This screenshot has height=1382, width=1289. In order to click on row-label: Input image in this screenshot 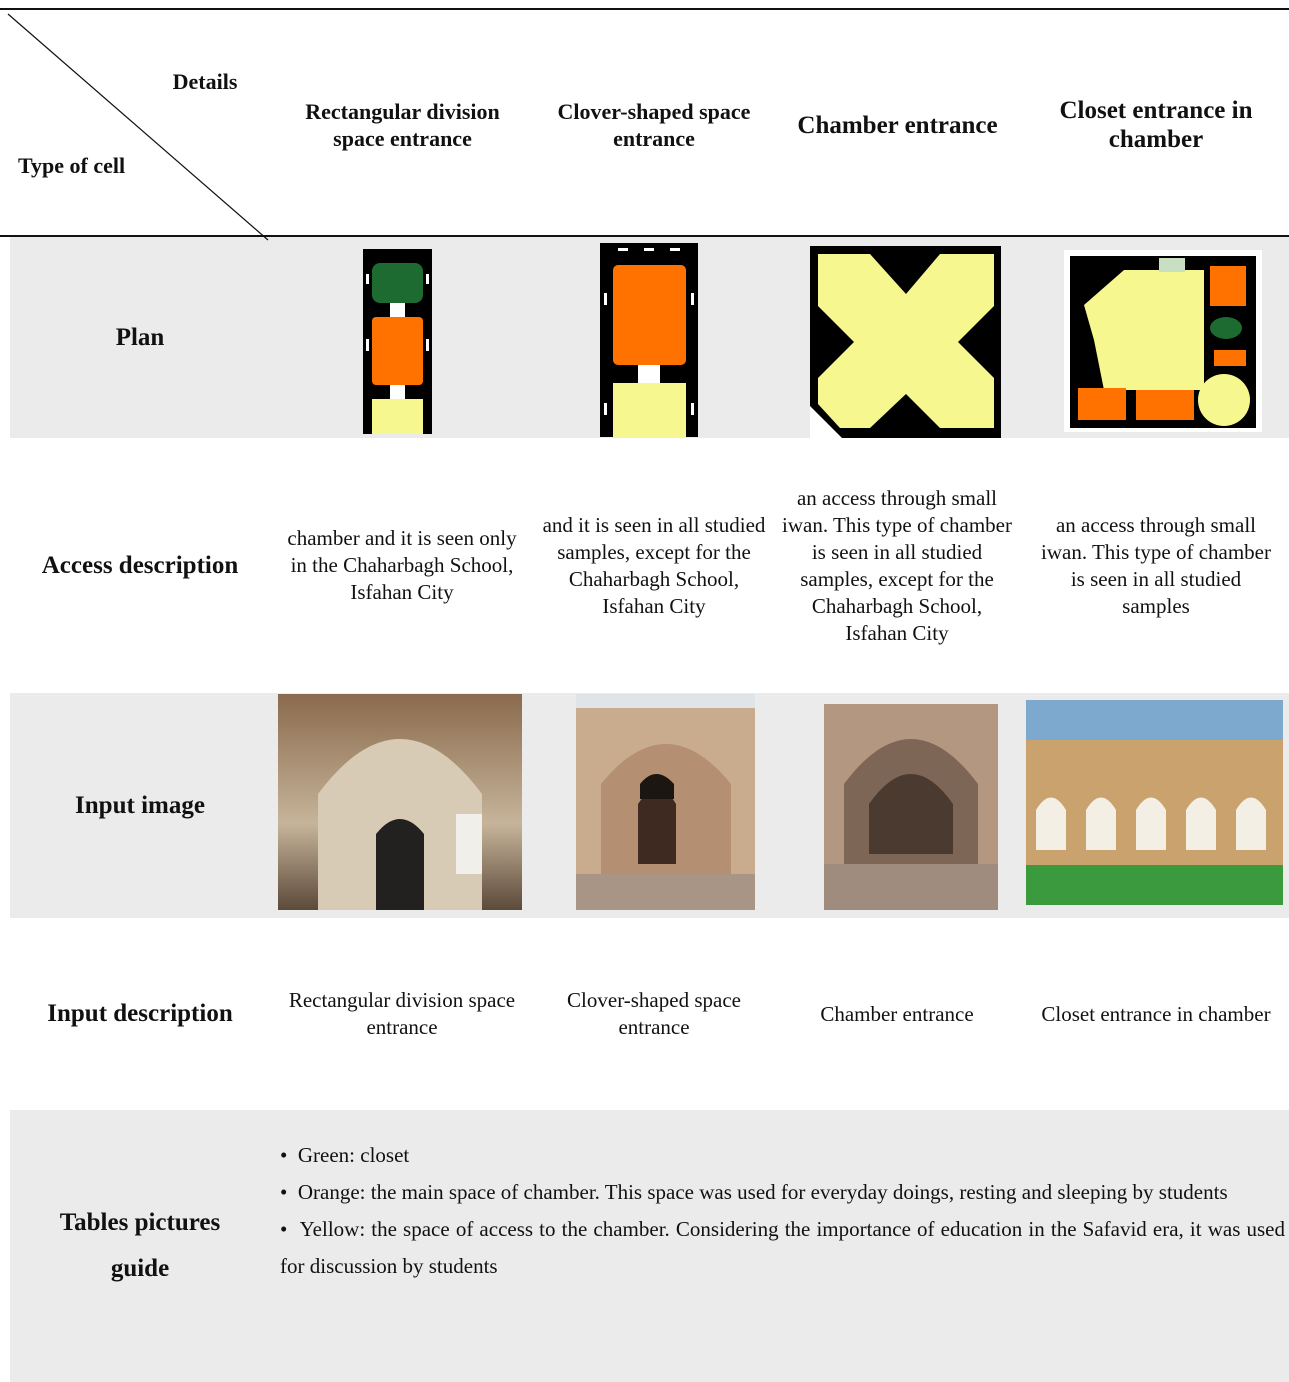, I will do `click(140, 805)`.